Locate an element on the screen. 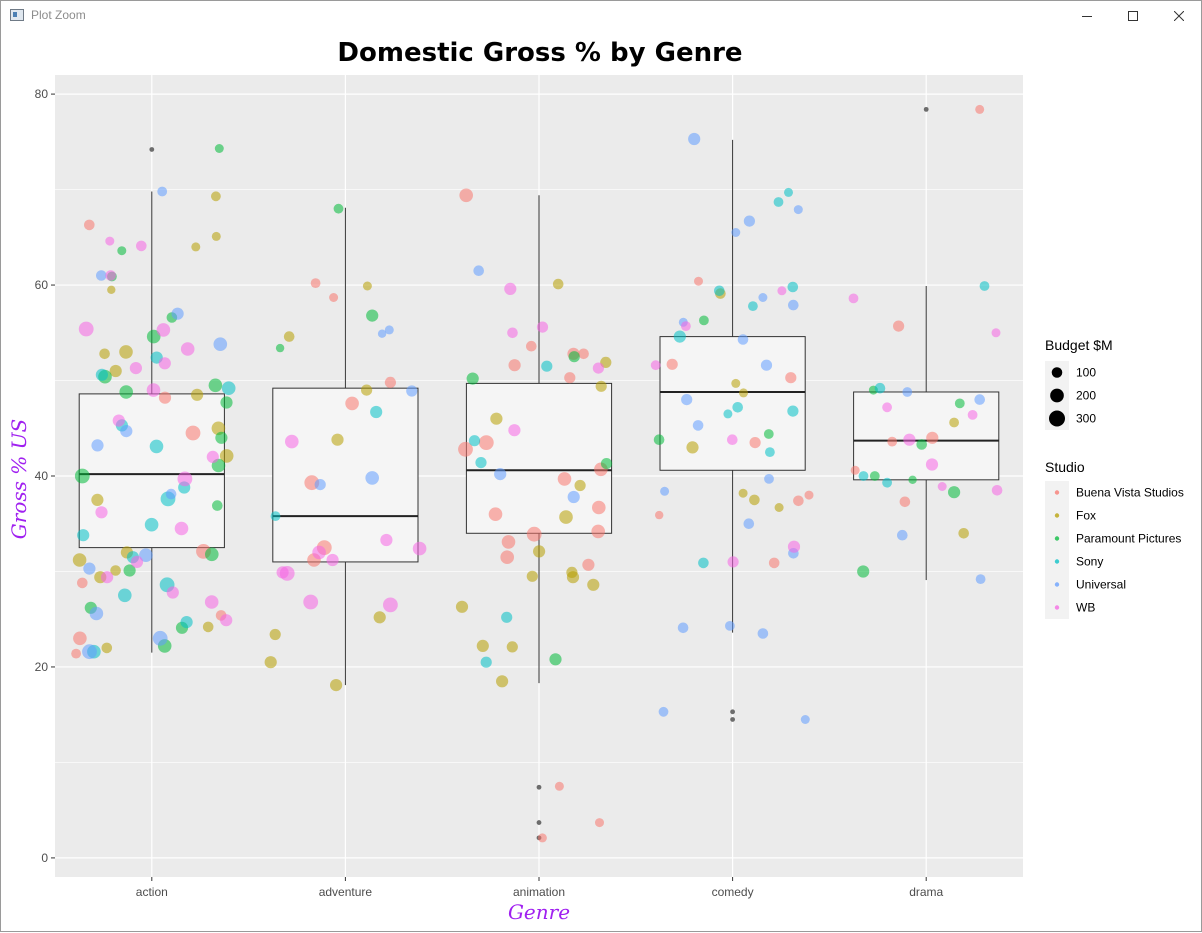 The image size is (1202, 933). window-title: Plot Zoom is located at coordinates (58, 15).